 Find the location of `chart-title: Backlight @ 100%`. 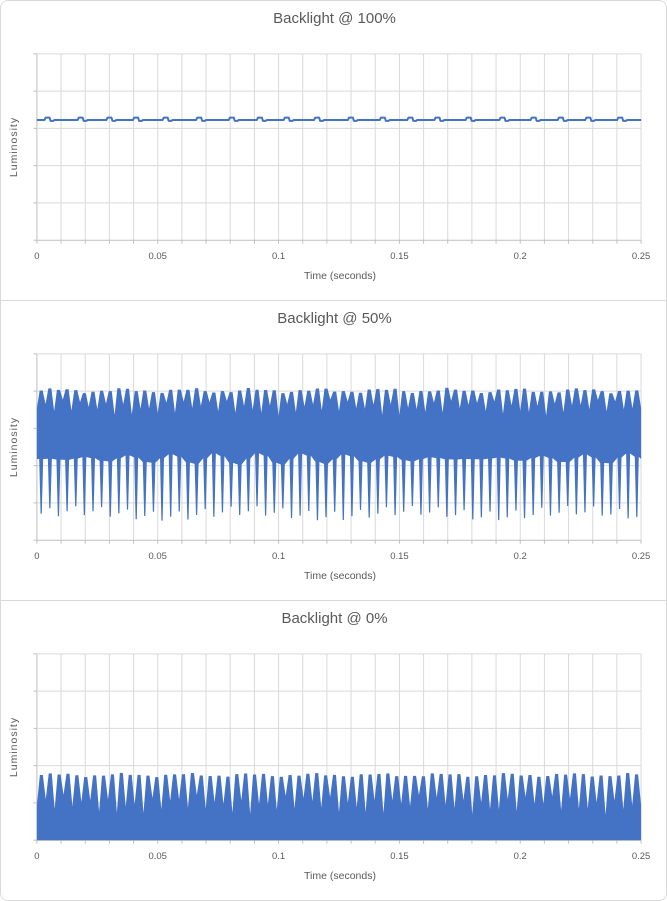

chart-title: Backlight @ 100% is located at coordinates (334, 18).